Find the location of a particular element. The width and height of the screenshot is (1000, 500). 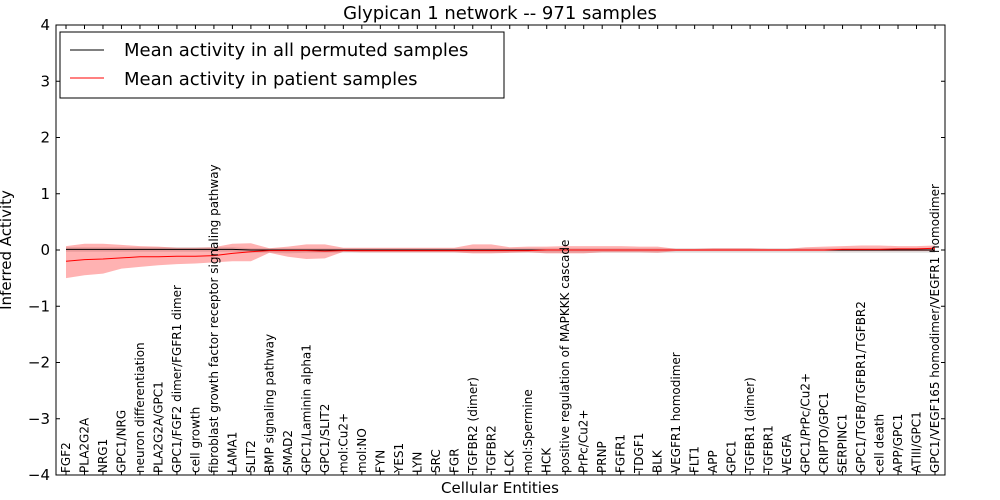

x-category-label: FGF2 is located at coordinates (66, 457).